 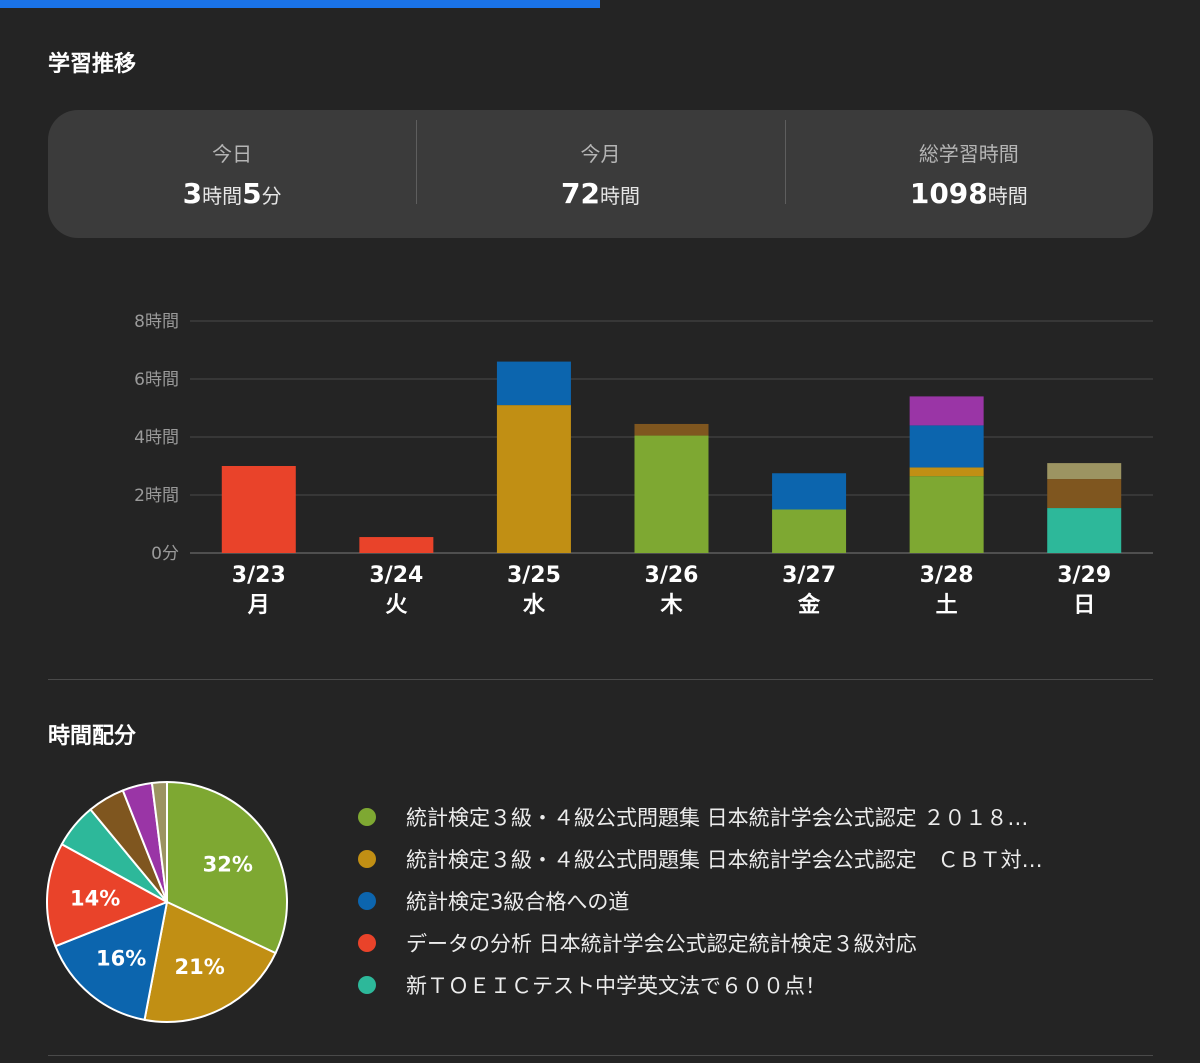 What do you see at coordinates (258, 605) in the screenshot?
I see `x-tick-label-weekday: 月` at bounding box center [258, 605].